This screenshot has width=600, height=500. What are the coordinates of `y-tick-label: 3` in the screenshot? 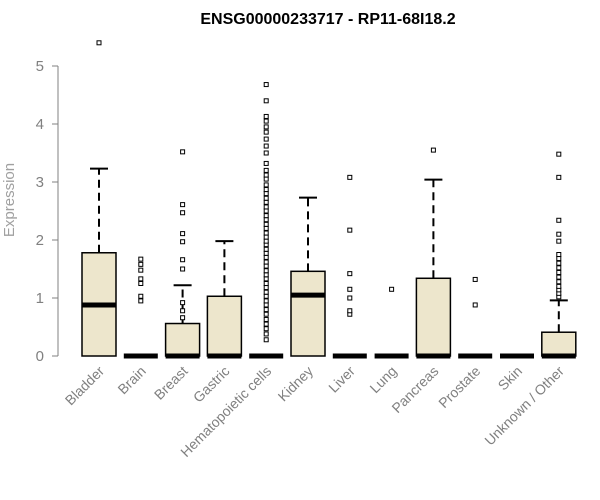 It's located at (40, 182).